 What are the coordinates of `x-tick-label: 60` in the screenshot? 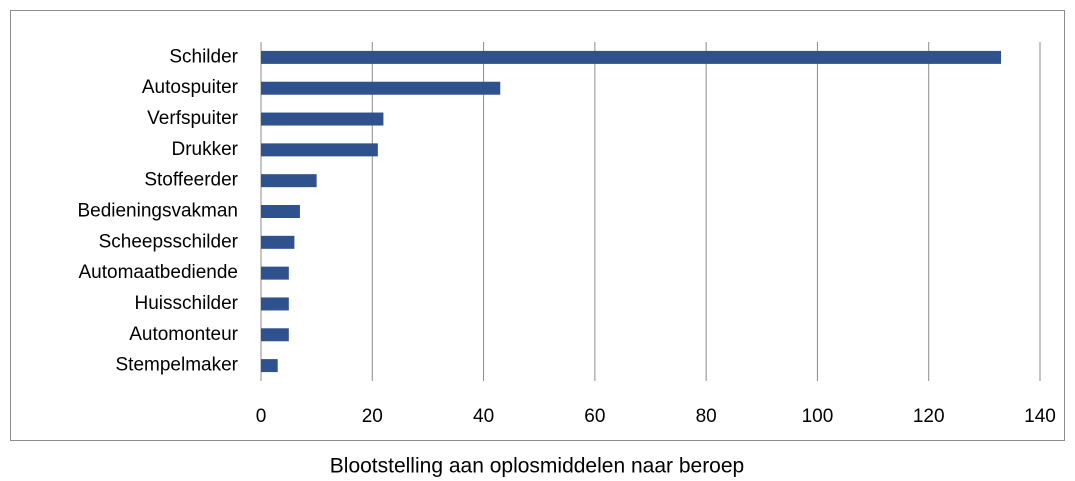 It's located at (594, 416).